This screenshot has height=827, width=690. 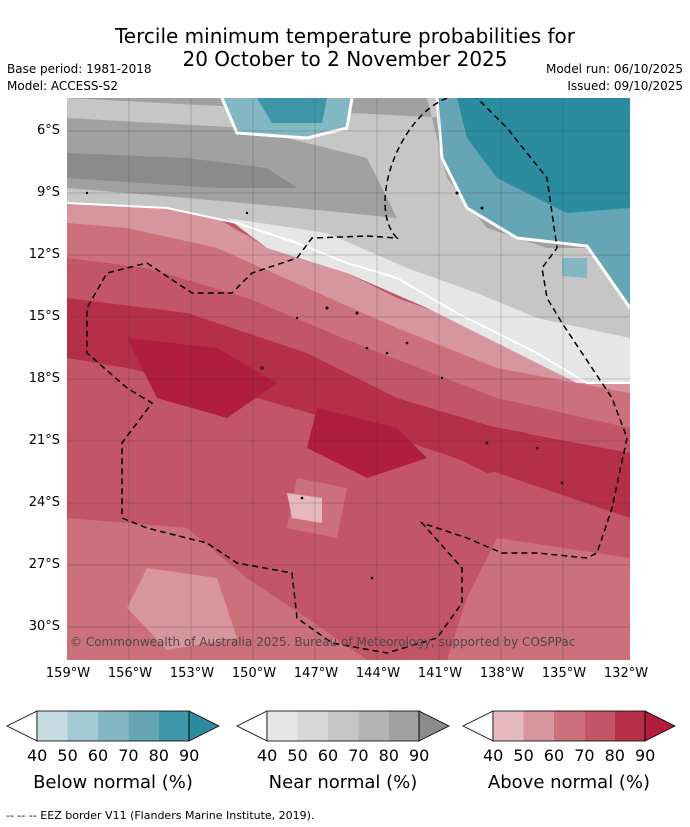 I want to click on model-name: Model: ACCESS-S2, so click(x=63, y=86).